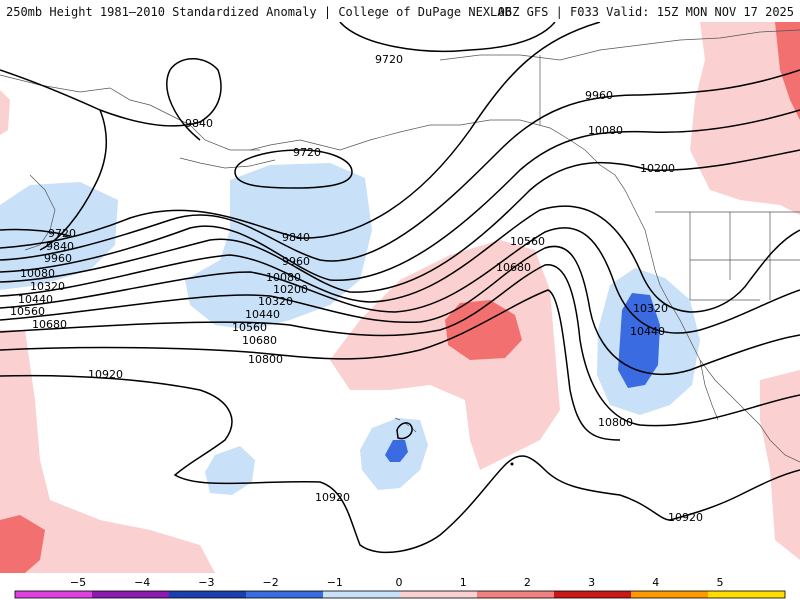 The image size is (800, 600). I want to click on anomaly-positive-central-pacific-core, so click(483, 330).